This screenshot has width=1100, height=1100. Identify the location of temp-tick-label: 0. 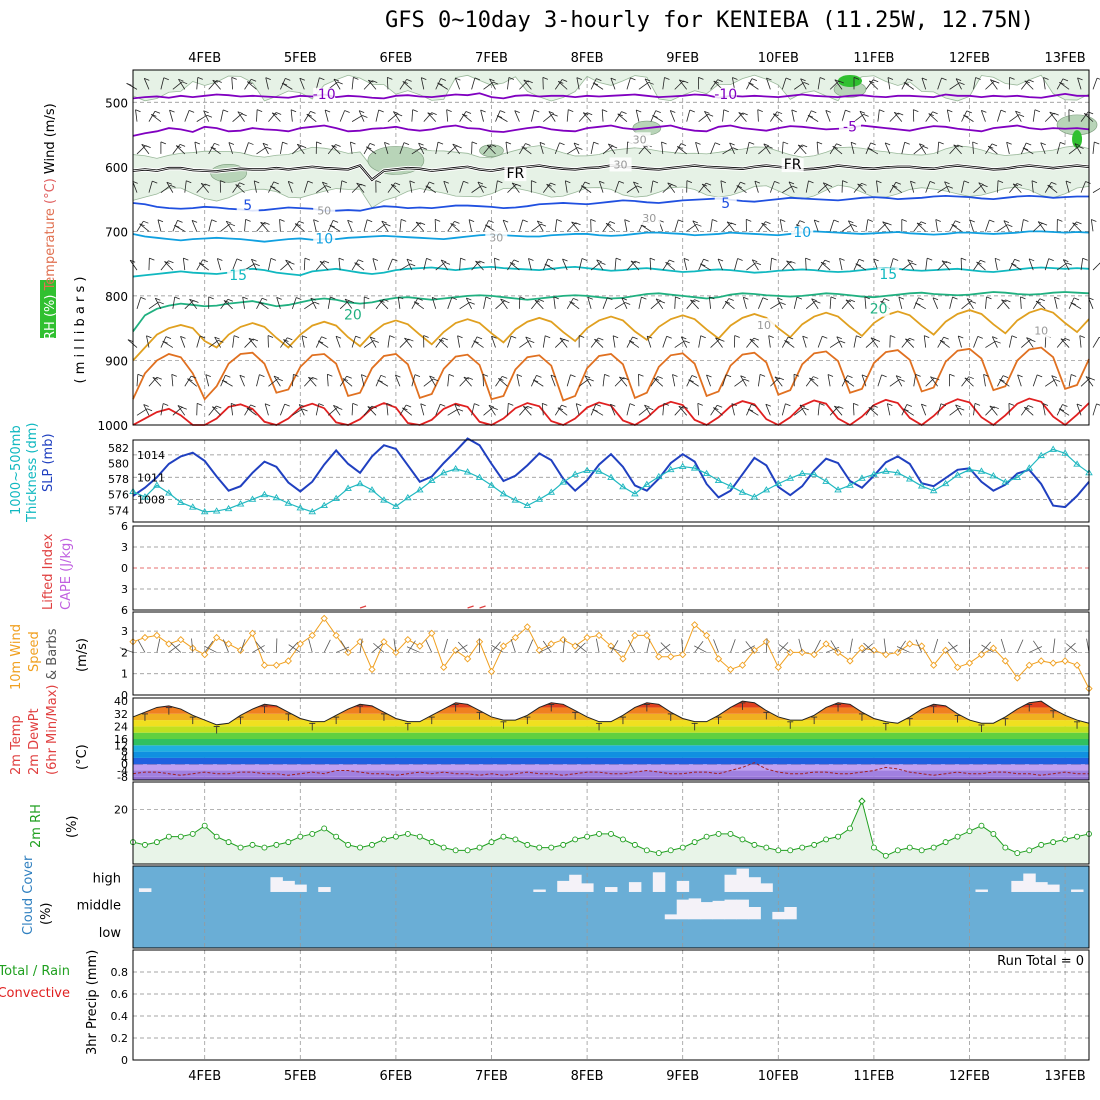
(124, 764).